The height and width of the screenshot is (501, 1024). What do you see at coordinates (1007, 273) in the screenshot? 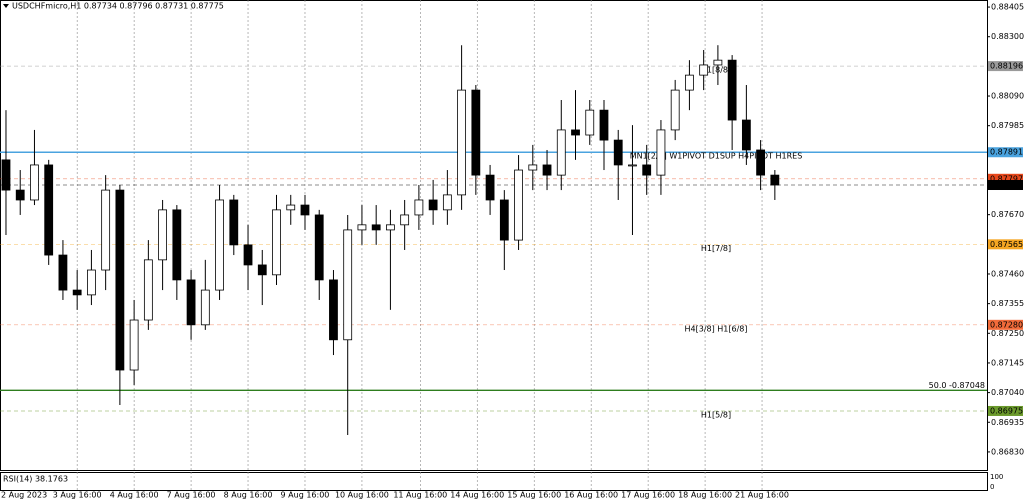
I see `y-tick-label: 0.87460` at bounding box center [1007, 273].